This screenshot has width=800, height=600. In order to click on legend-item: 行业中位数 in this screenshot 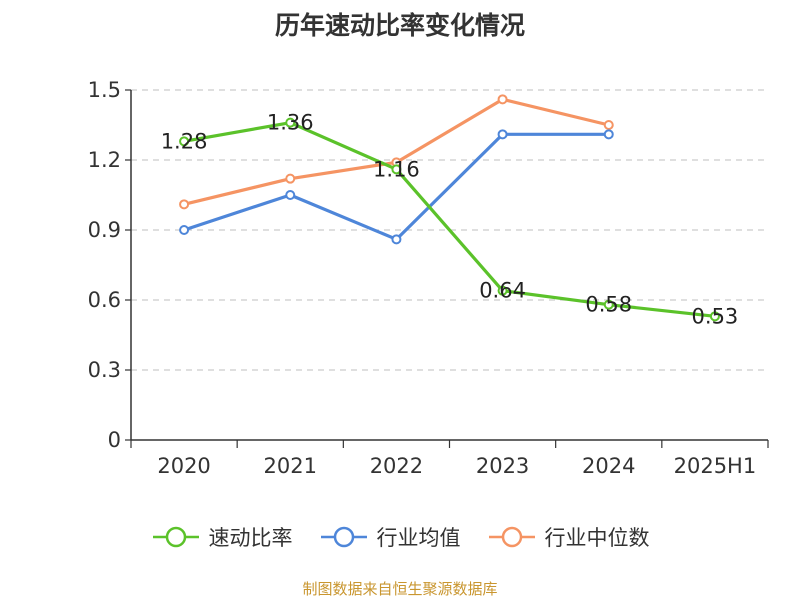, I will do `click(568, 537)`.